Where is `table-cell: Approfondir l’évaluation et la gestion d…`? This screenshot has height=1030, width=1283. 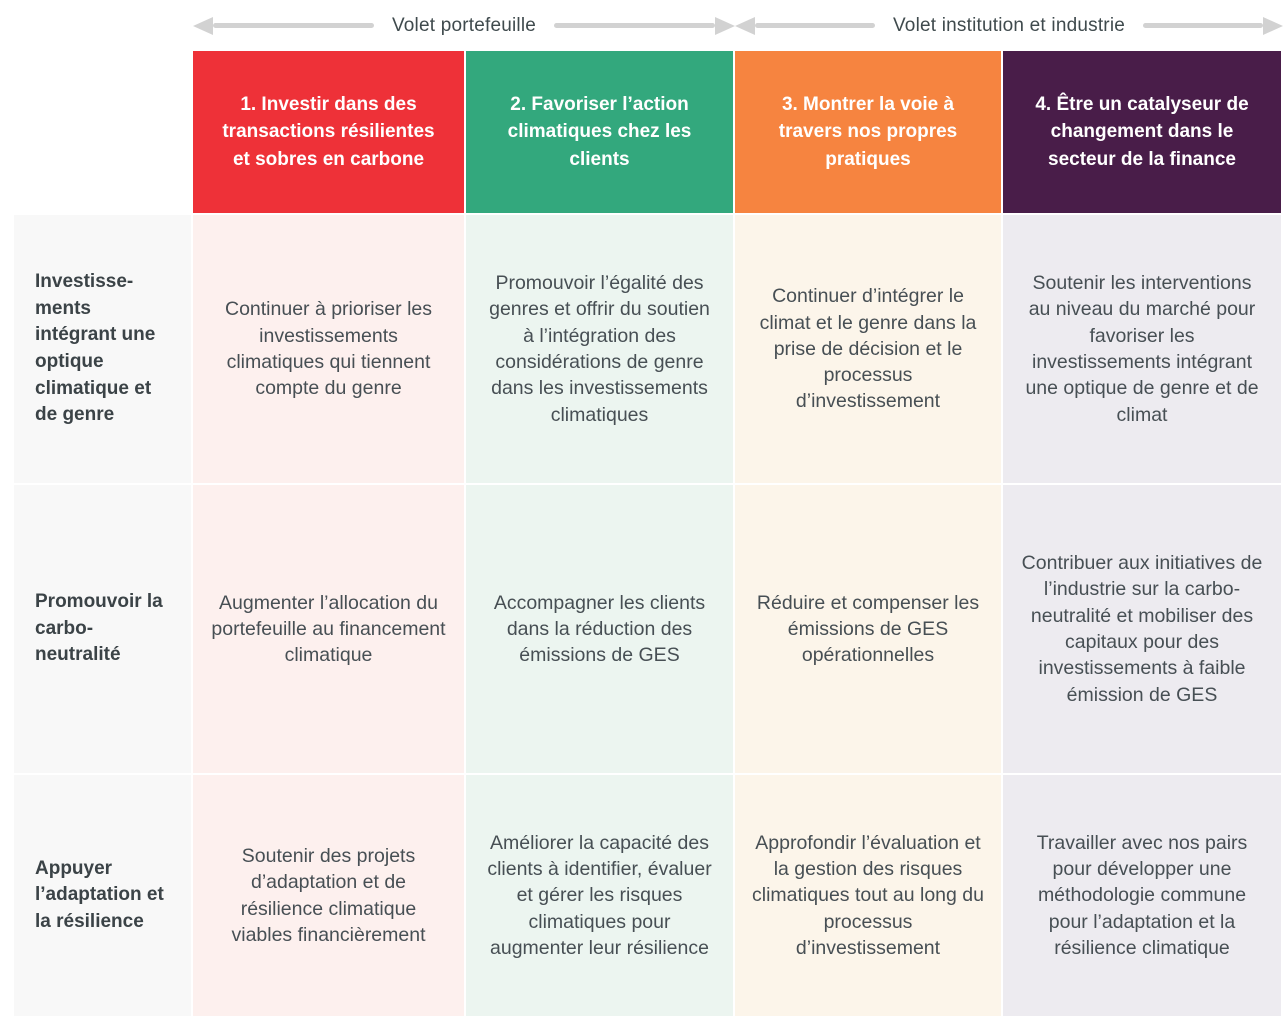
table-cell: Approfondir l’évaluation et la gestion d… is located at coordinates (868, 895).